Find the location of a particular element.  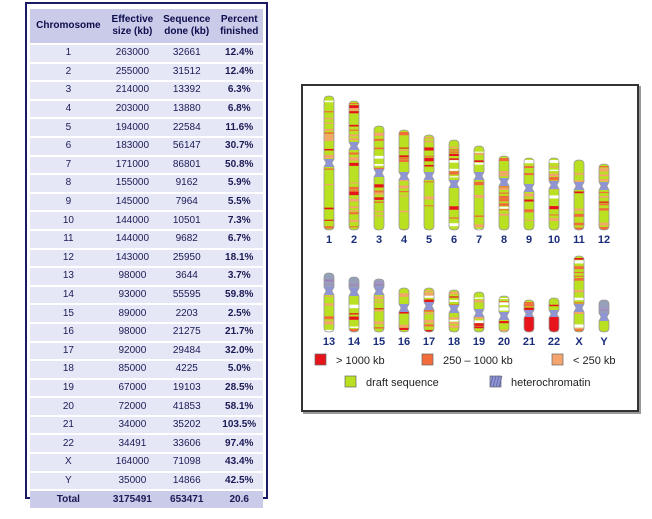

percent-finished-cell: 58.1% is located at coordinates (239, 406).